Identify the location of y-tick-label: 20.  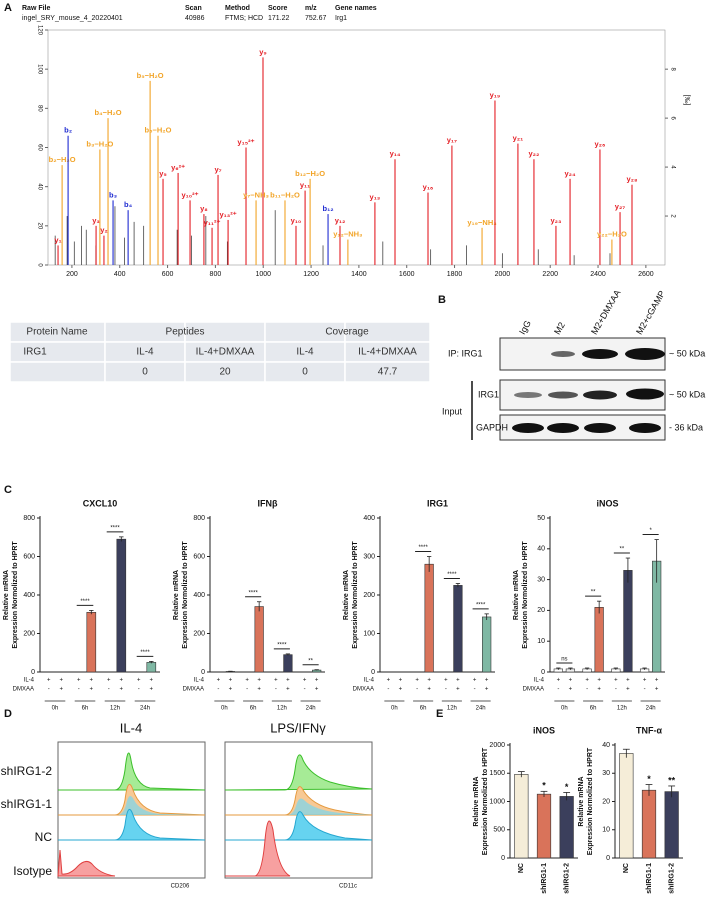
(39, 225).